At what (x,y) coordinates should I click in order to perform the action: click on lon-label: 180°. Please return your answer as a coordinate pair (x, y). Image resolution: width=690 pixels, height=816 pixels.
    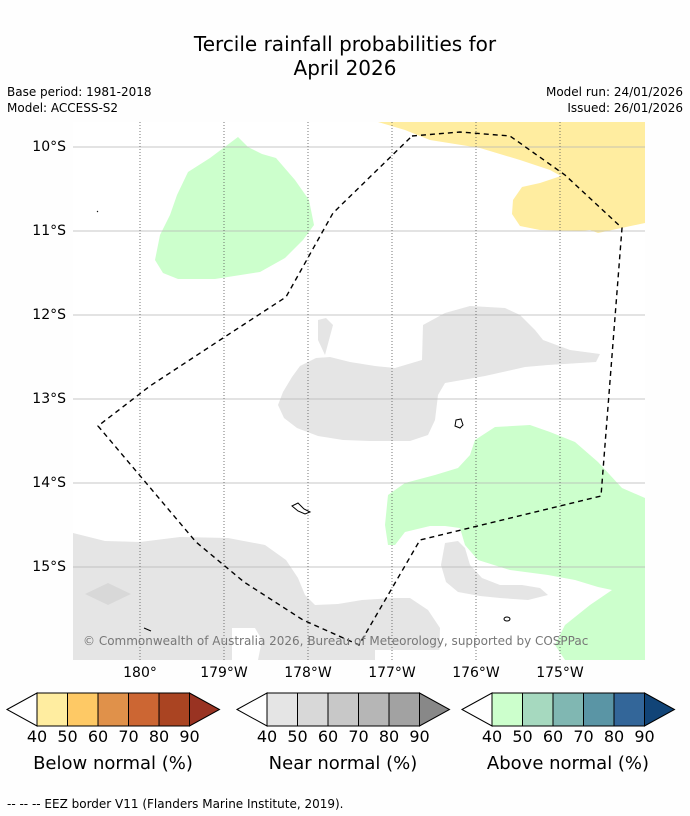
    Looking at the image, I should click on (140, 673).